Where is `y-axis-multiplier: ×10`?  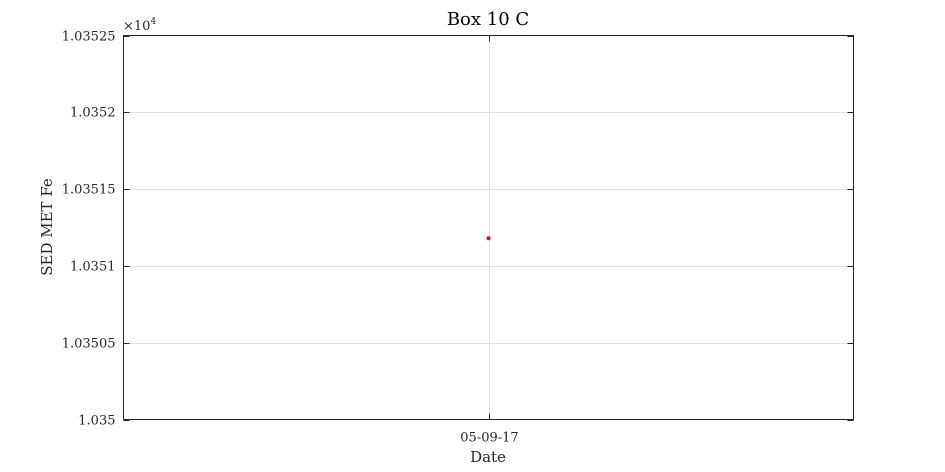 y-axis-multiplier: ×10 is located at coordinates (136, 26).